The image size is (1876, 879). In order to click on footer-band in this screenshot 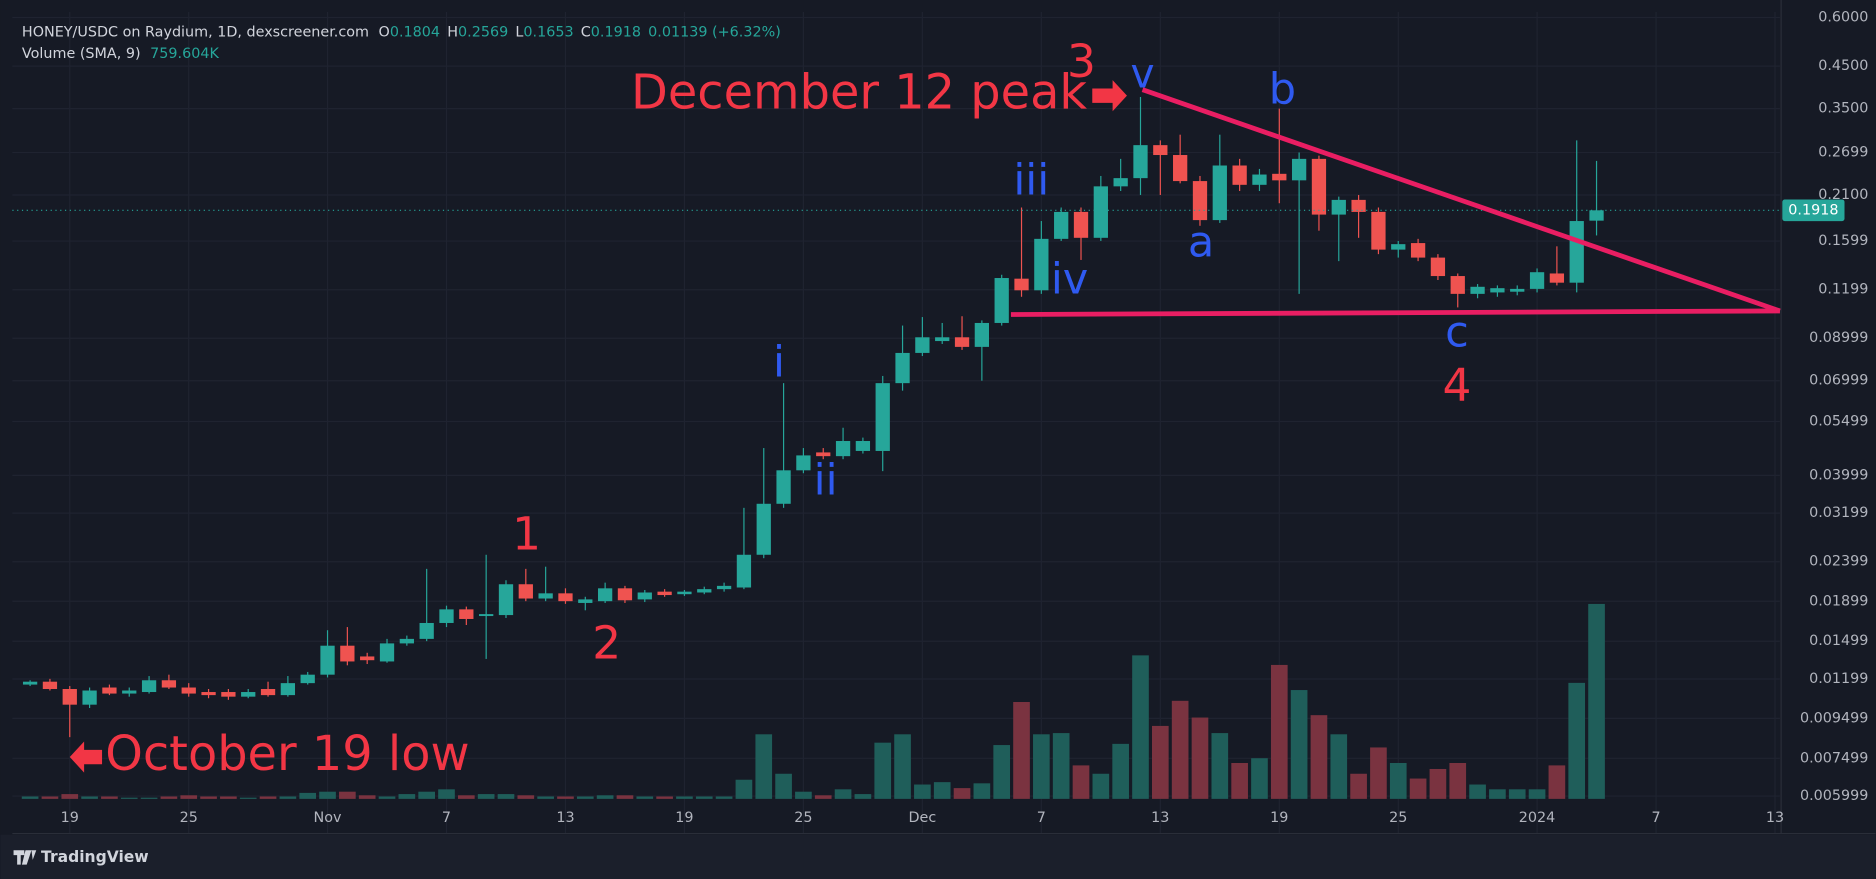, I will do `click(938, 856)`.